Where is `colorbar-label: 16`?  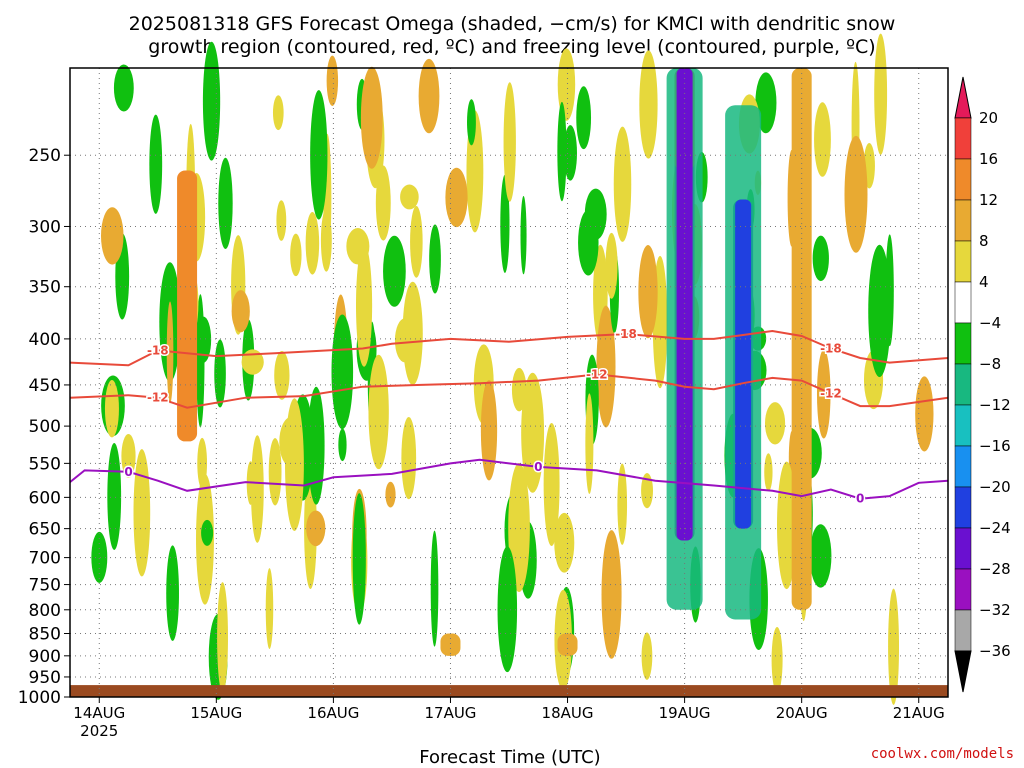 colorbar-label: 16 is located at coordinates (988, 159).